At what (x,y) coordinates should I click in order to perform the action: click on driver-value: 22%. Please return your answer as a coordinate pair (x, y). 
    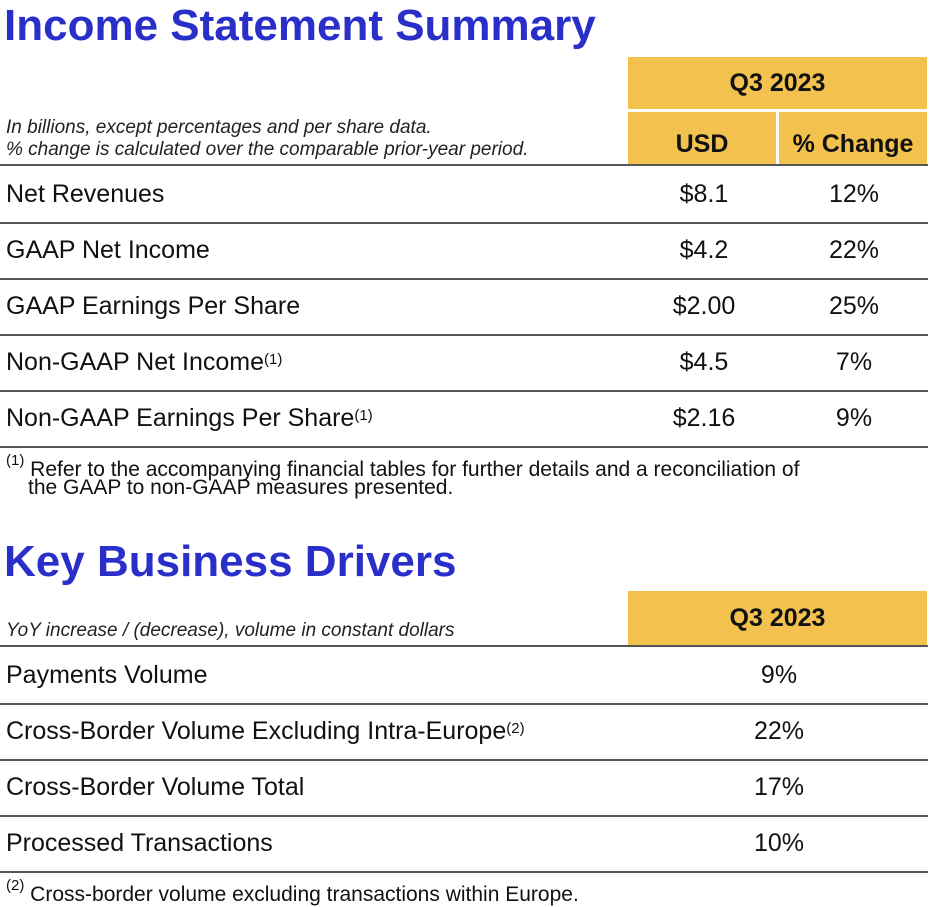
    Looking at the image, I should click on (779, 730).